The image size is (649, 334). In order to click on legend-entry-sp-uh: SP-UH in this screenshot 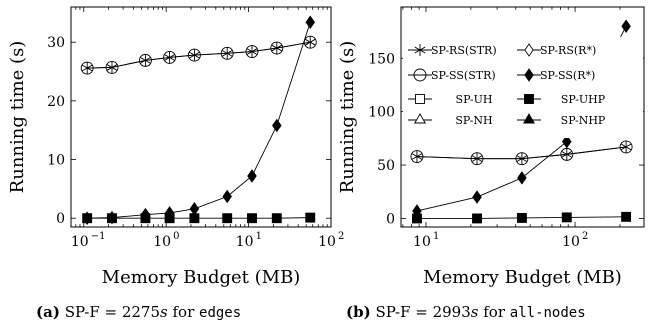, I will do `click(450, 99)`.